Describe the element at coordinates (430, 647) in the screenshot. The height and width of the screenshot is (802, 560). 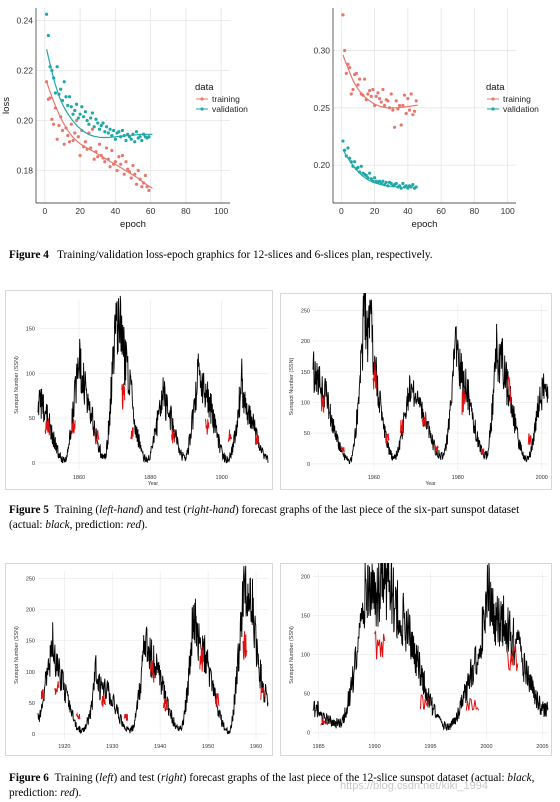
I see `actual-series-line` at that location.